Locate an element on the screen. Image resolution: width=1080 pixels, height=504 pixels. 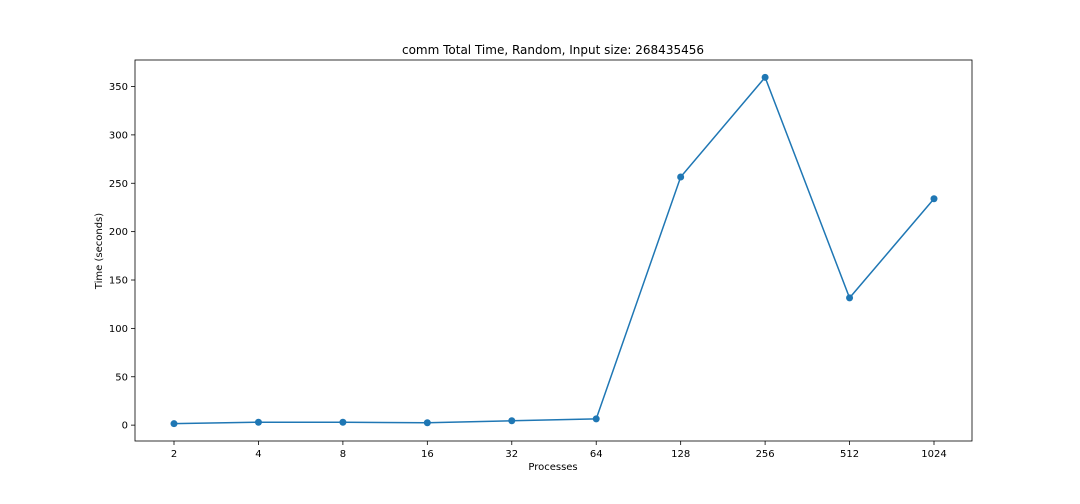
y-axis: 0 50 100 150 200 250 300 350 is located at coordinates (122, 257).